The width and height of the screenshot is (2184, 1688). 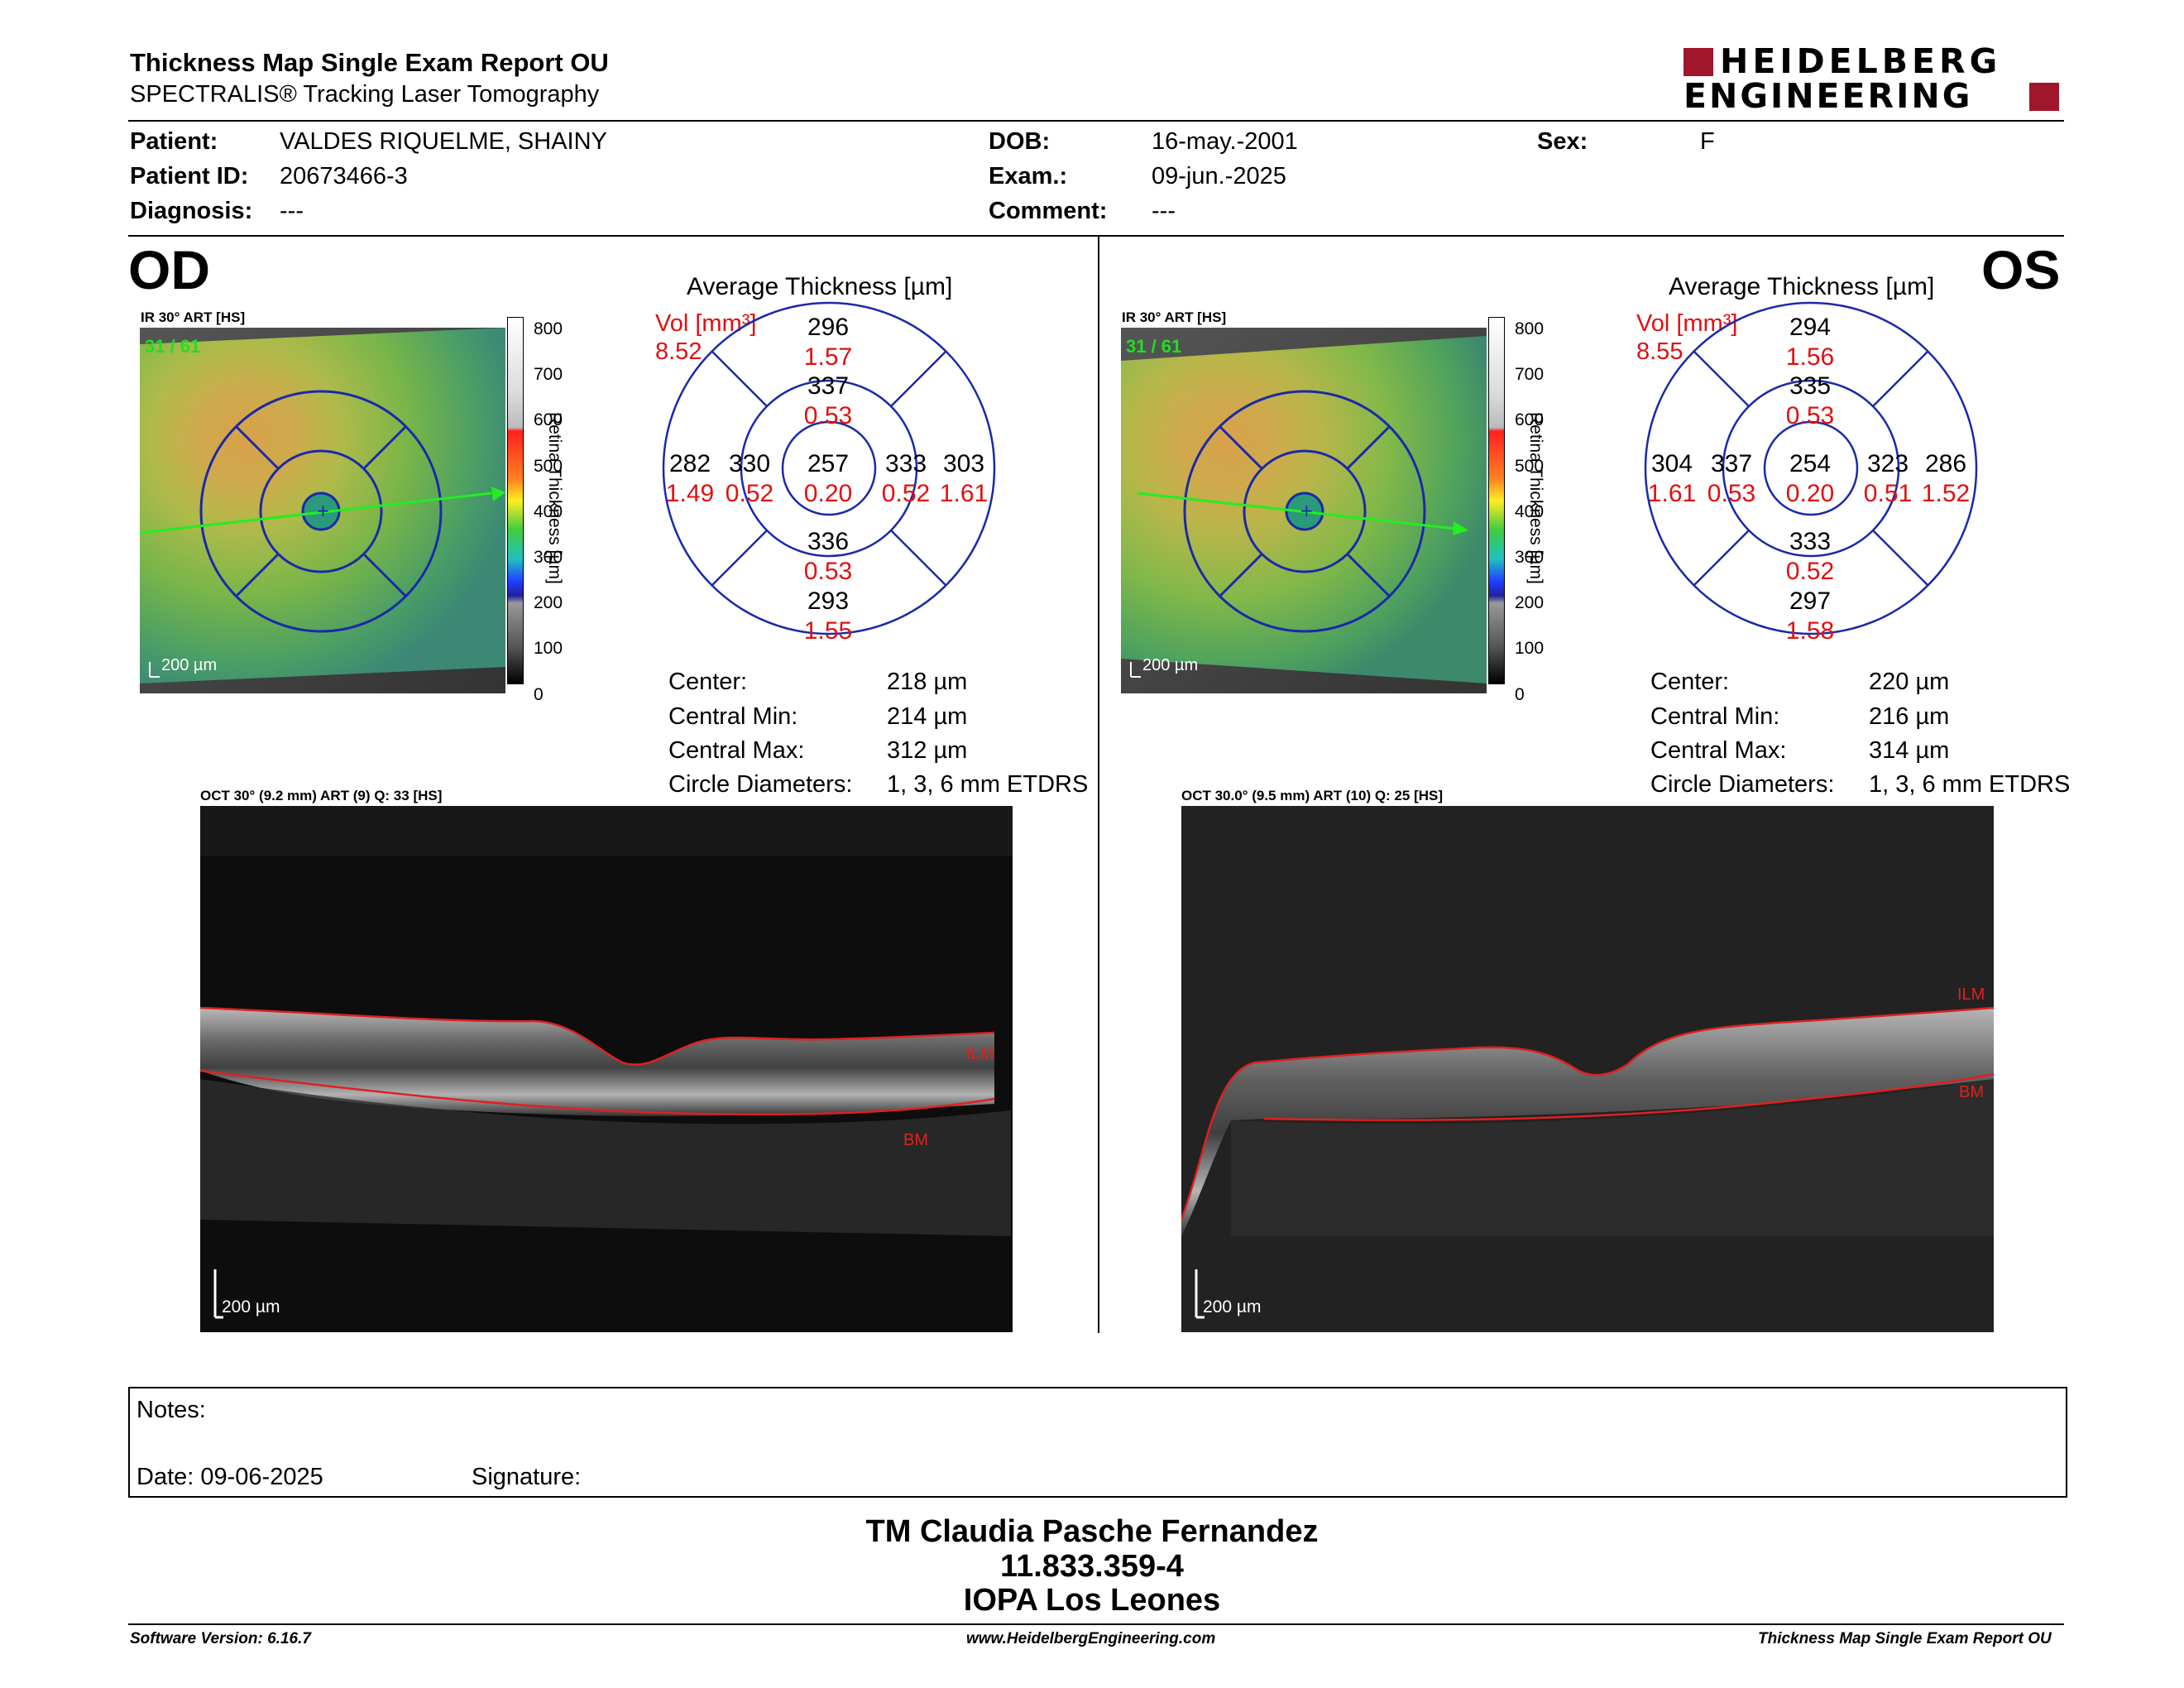 I want to click on os-ilm-label: ILM, so click(x=1971, y=994).